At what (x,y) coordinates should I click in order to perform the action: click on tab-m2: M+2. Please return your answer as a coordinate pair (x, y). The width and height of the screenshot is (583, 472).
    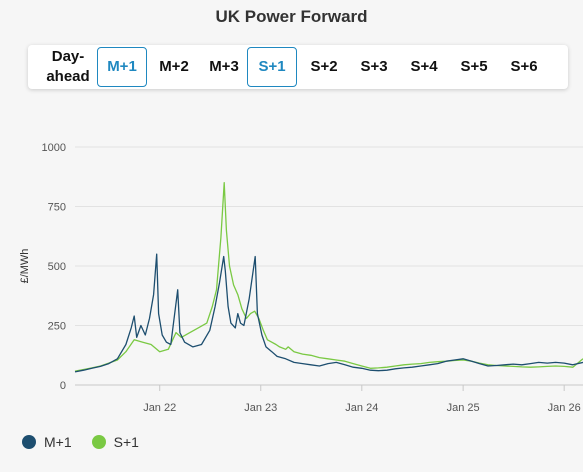
    Looking at the image, I should click on (174, 66).